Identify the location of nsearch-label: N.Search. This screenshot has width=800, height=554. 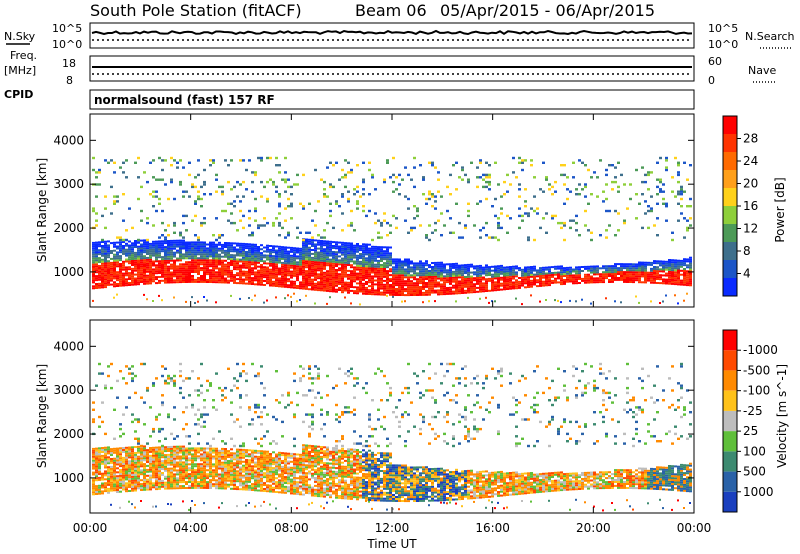
(770, 36).